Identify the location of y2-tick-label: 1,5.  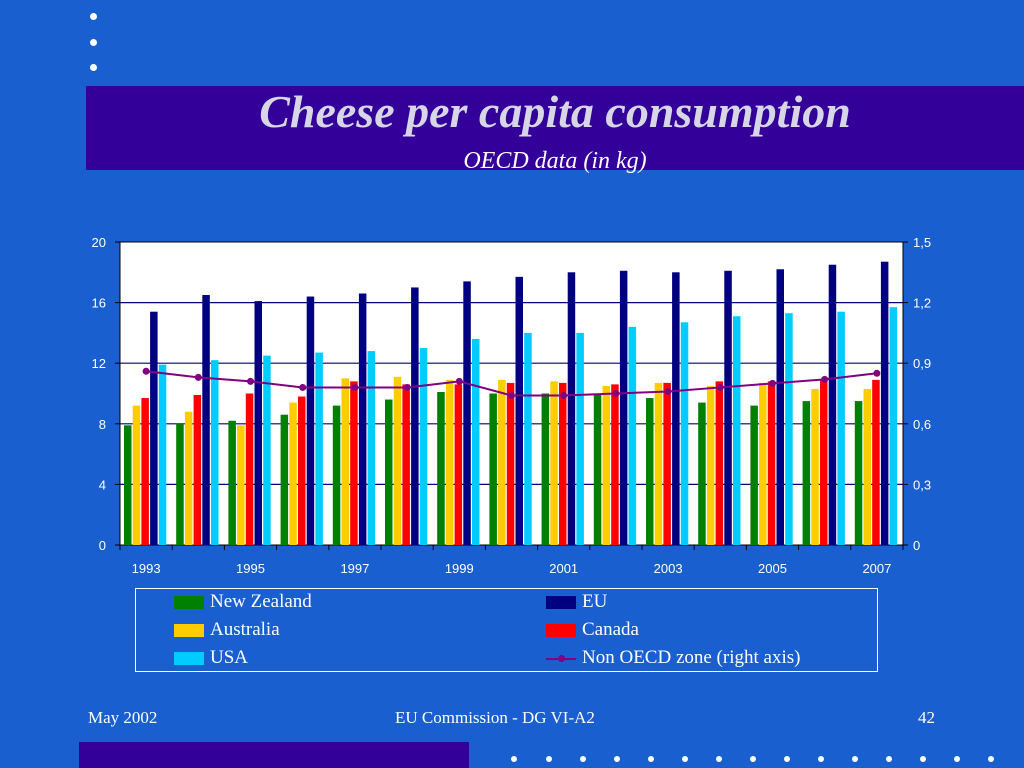
(922, 242).